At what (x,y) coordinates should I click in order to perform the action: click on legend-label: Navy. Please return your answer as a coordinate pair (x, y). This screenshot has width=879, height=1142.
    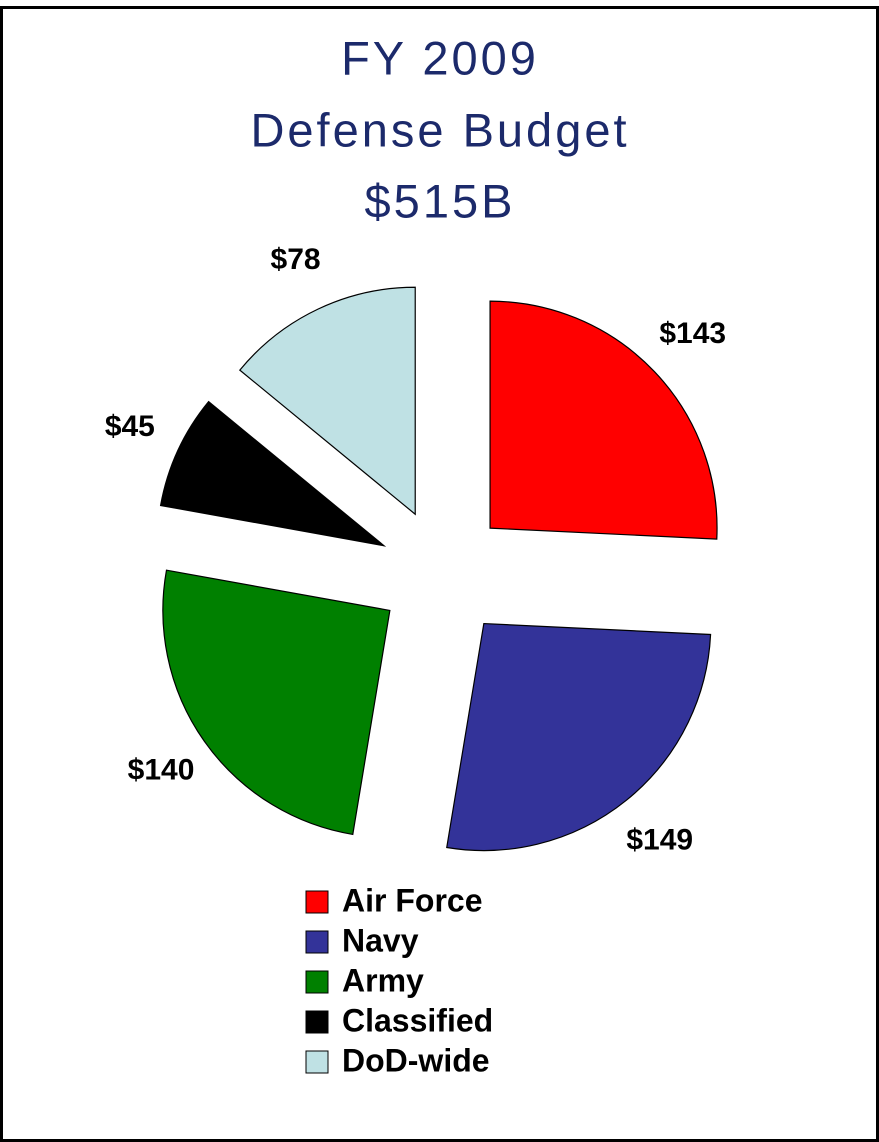
    Looking at the image, I should click on (380, 940).